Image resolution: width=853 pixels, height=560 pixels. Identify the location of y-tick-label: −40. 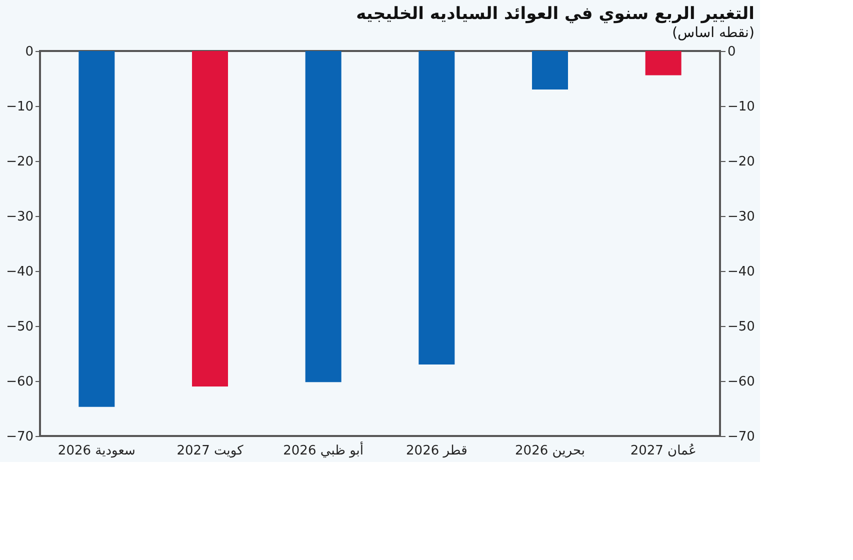
(20, 272).